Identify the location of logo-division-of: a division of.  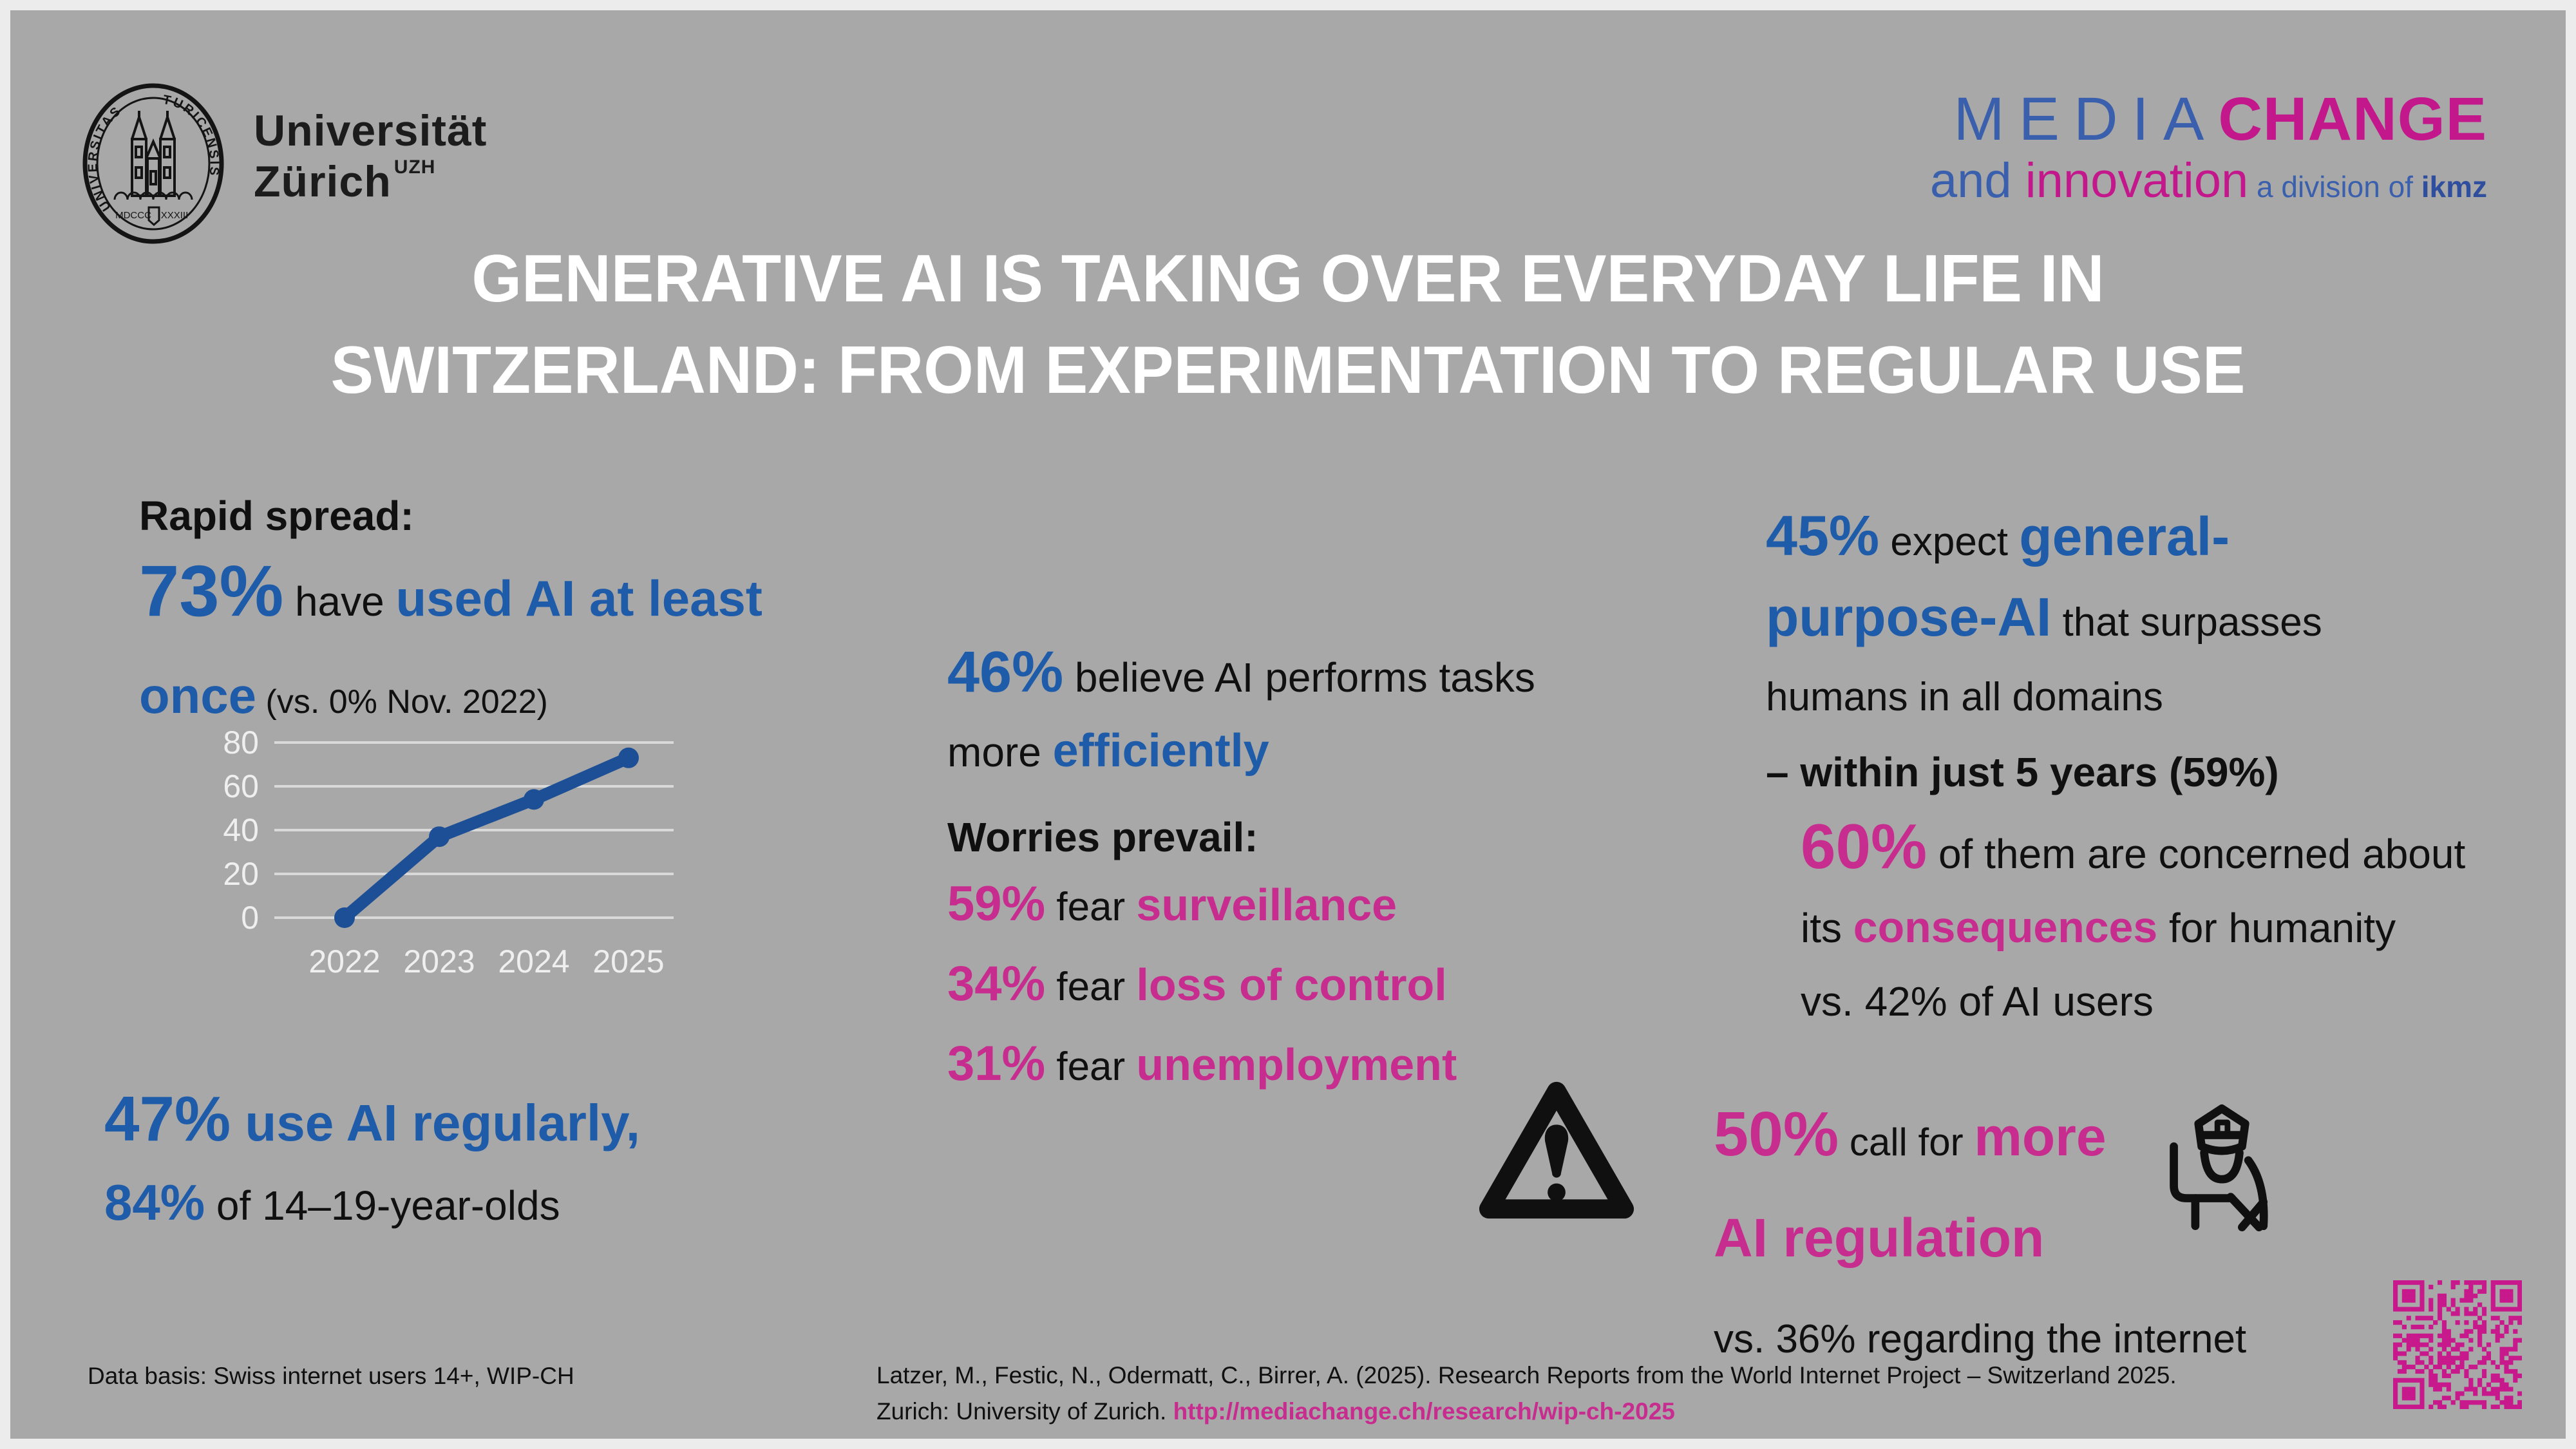
(2334, 187).